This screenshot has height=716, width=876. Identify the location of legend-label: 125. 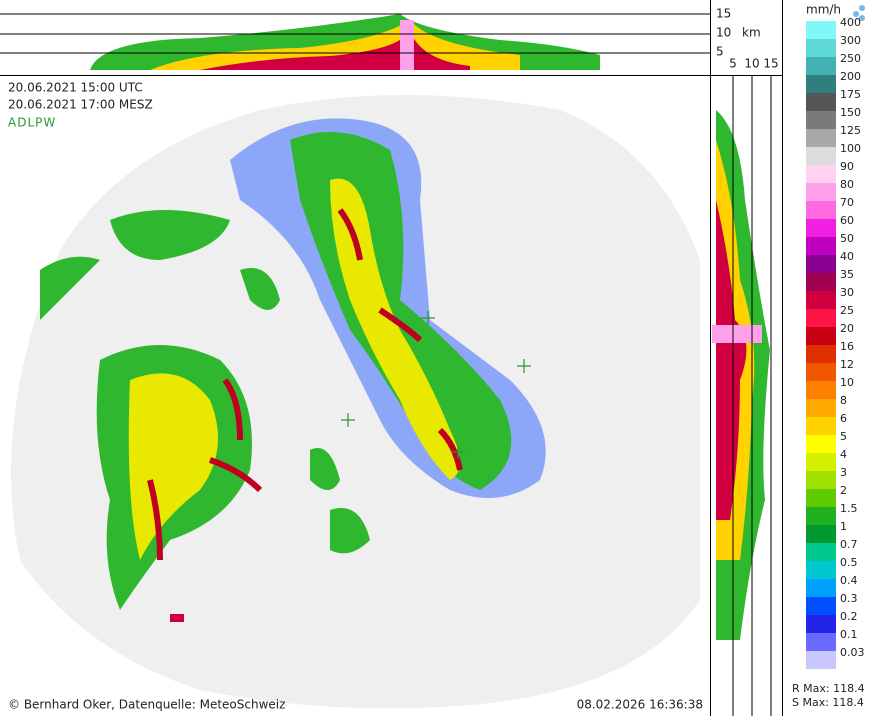
(850, 130).